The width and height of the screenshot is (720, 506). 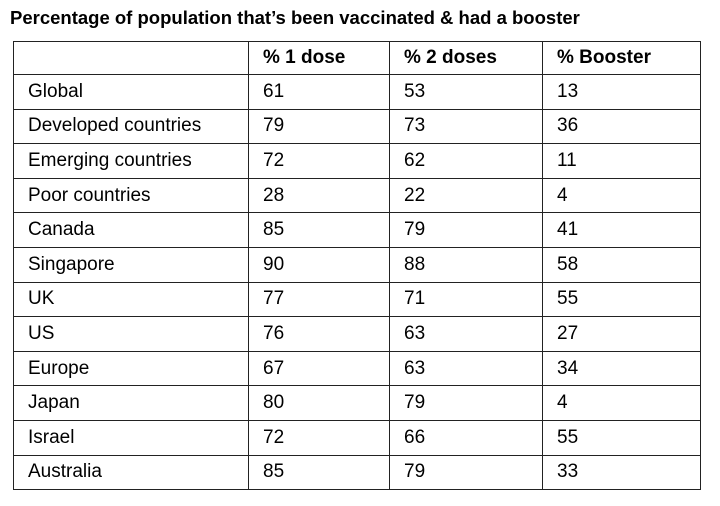 What do you see at coordinates (131, 161) in the screenshot?
I see `region-cell: Emerging countries` at bounding box center [131, 161].